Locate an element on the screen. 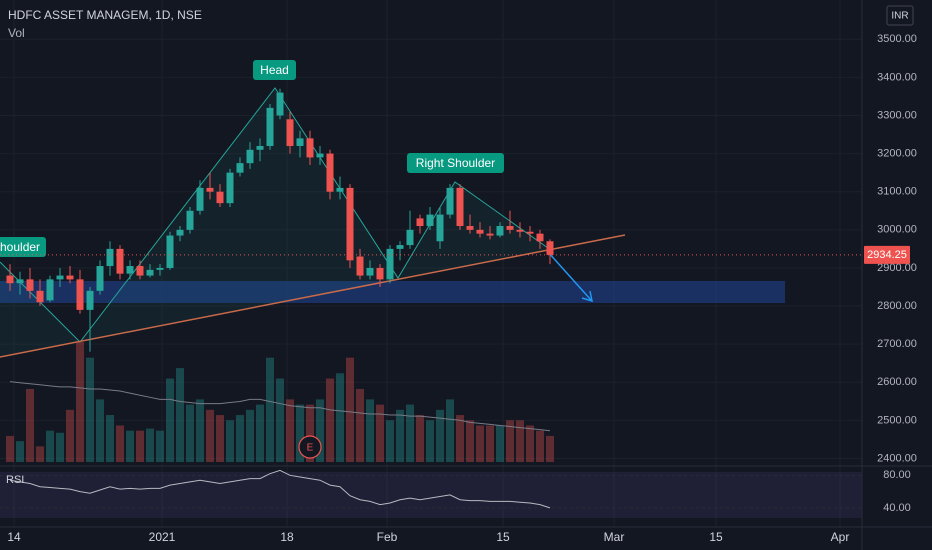  left-shoulder-box is located at coordinates (23, 247).